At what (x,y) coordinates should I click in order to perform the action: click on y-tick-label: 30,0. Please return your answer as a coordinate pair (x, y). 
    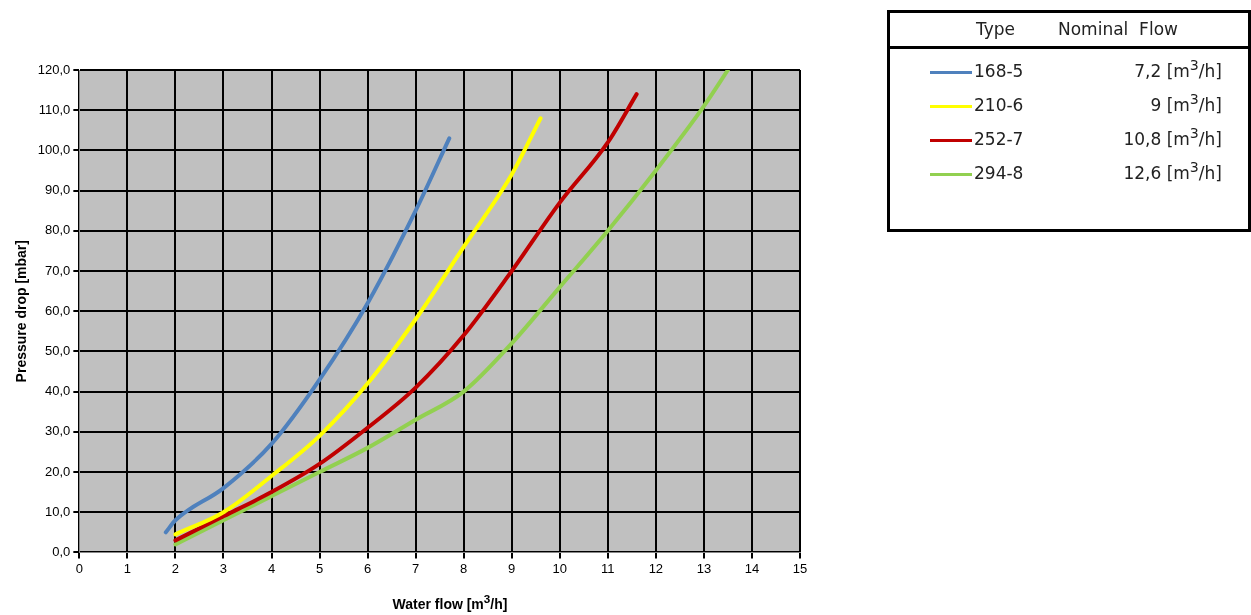
    Looking at the image, I should click on (58, 431).